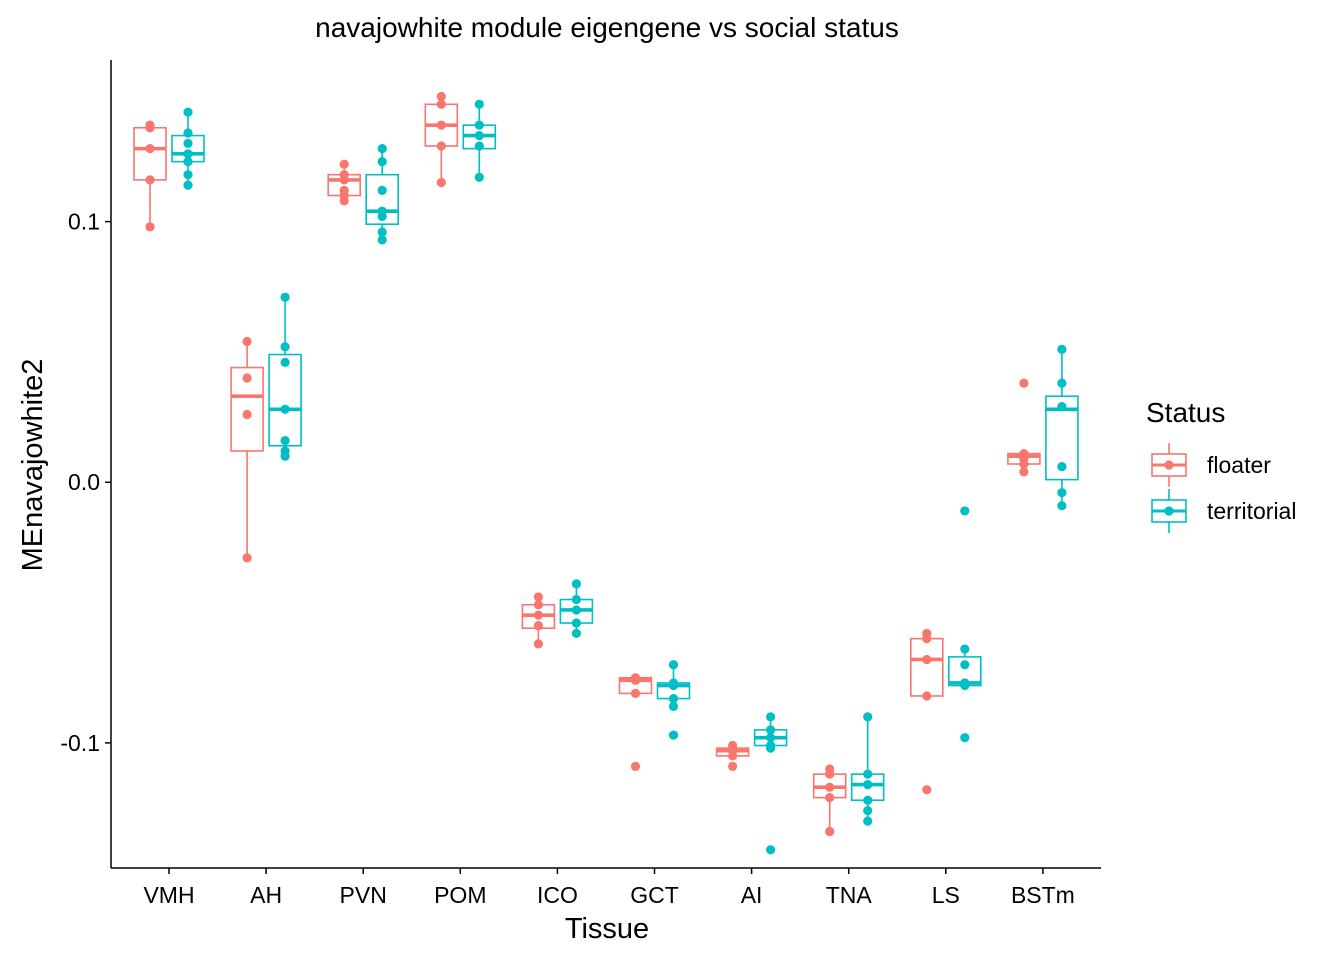 The height and width of the screenshot is (960, 1344). I want to click on legend-key-territorial, so click(1169, 511).